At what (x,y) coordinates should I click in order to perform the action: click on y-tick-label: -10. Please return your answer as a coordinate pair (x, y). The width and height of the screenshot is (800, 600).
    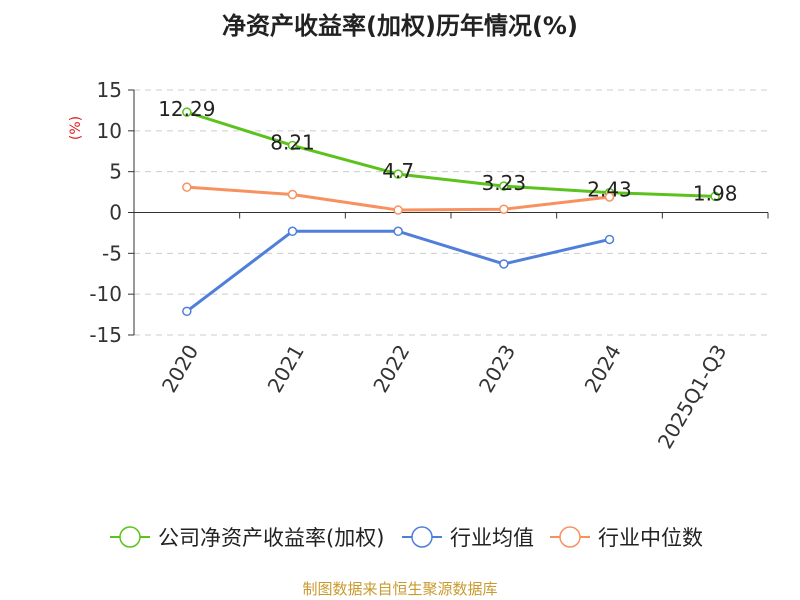
    Looking at the image, I should click on (105, 294).